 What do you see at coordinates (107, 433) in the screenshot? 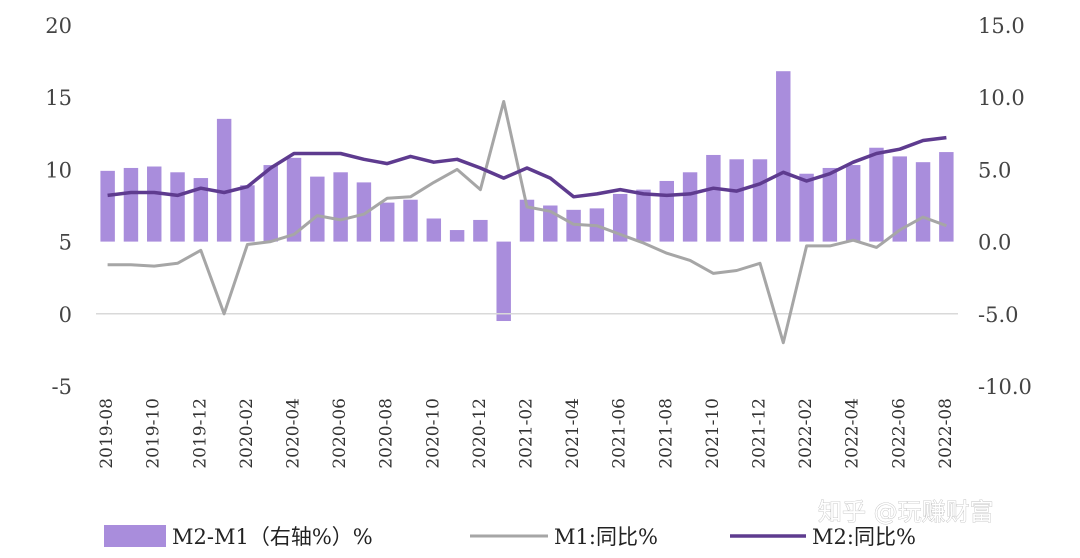
I see `x-tick-label: 2019-08` at bounding box center [107, 433].